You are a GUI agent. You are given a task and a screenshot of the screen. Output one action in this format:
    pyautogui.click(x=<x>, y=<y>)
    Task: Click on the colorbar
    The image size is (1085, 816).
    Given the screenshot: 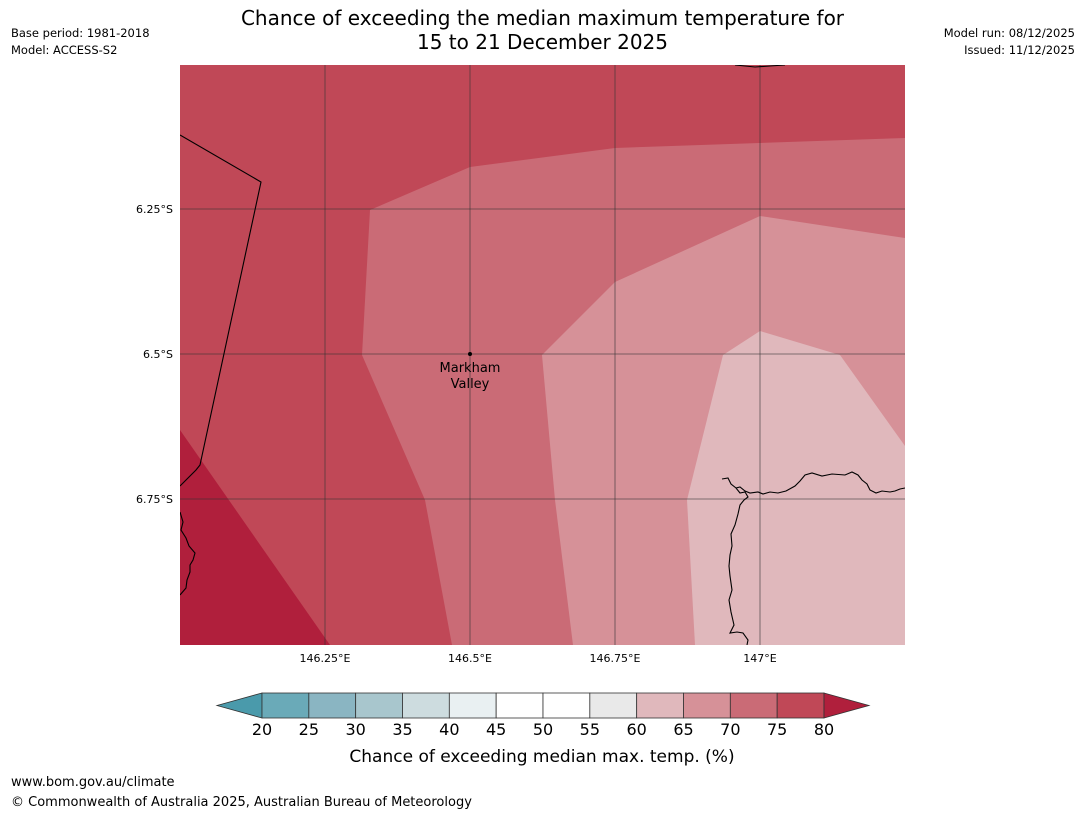 What is the action you would take?
    pyautogui.click(x=543, y=705)
    